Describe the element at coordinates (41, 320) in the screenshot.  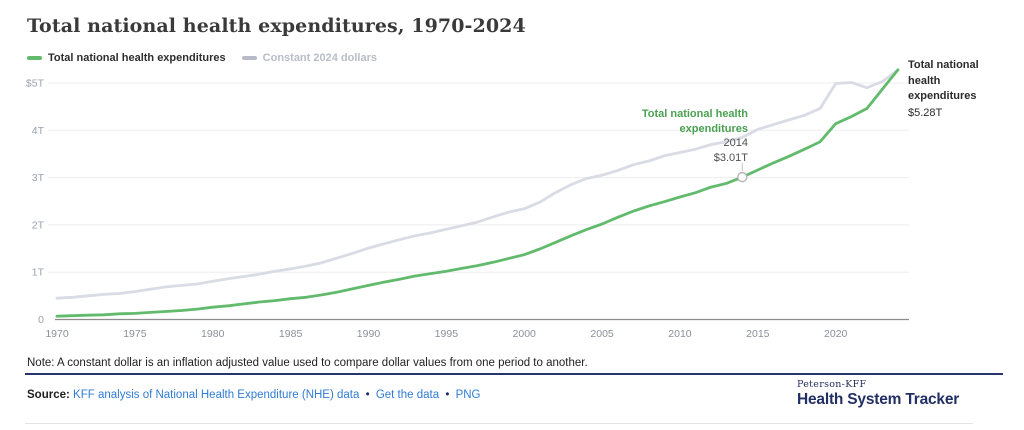
I see `y-axis-tick: 0` at that location.